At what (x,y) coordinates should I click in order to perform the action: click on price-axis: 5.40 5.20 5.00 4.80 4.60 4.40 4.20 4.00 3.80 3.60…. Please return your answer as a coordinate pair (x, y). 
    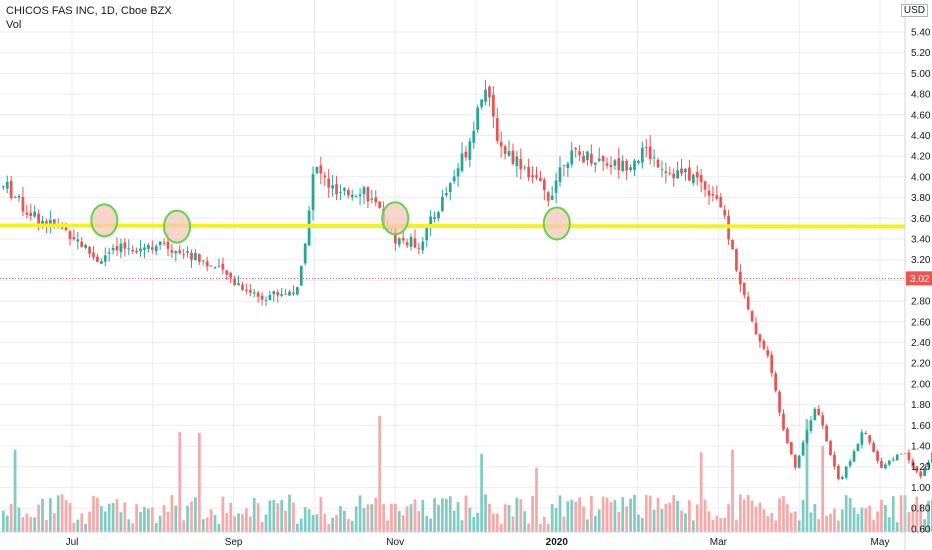
    Looking at the image, I should click on (918, 275).